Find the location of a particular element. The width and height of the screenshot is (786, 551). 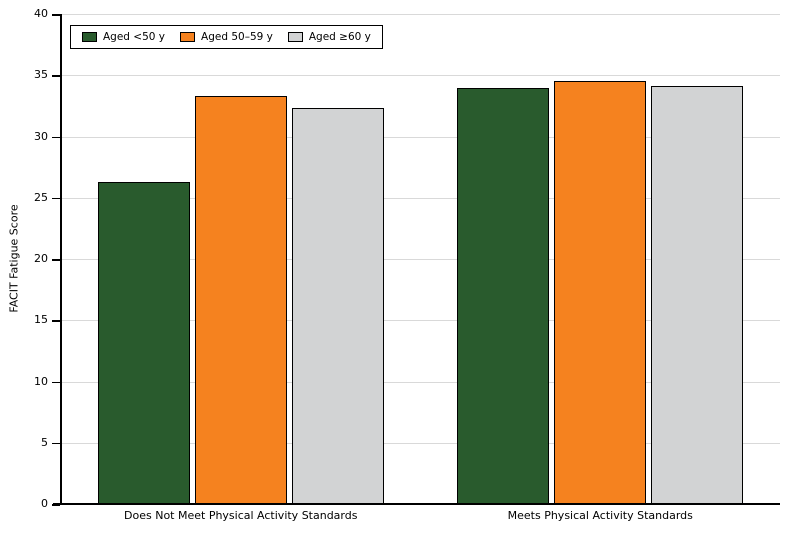

legend: Aged <50 y Aged 50–59 y Aged ≥60 y is located at coordinates (226, 37).